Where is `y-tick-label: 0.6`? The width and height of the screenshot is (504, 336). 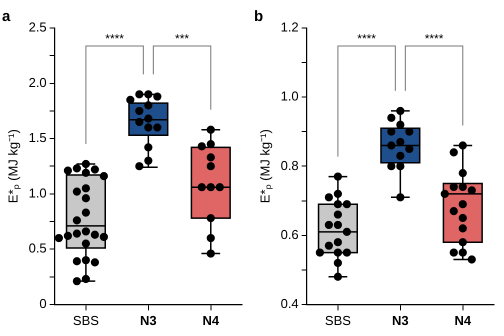
y-tick-label: 0.6 is located at coordinates (289, 234).